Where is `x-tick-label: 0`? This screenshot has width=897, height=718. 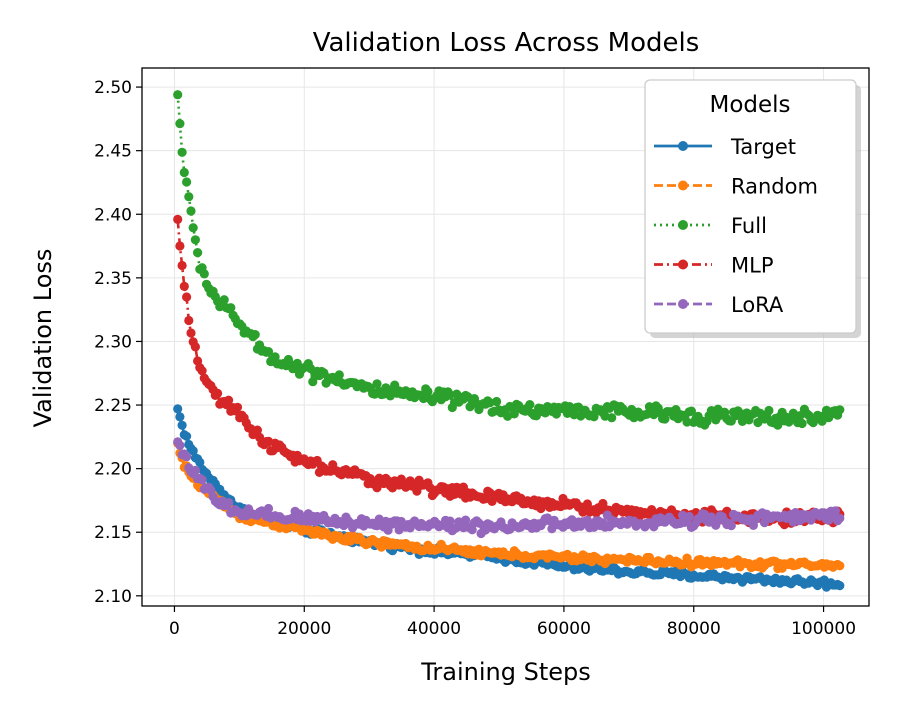
x-tick-label: 0 is located at coordinates (174, 629).